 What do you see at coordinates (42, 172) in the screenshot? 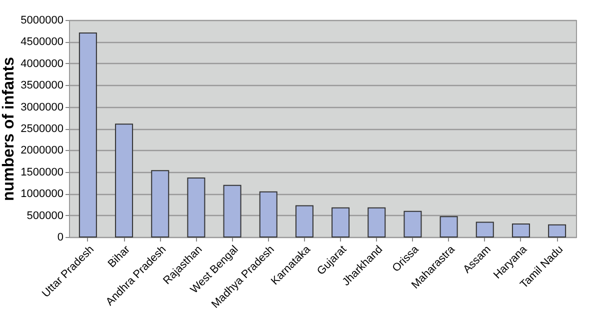
I see `y-tick-label: 1500000` at bounding box center [42, 172].